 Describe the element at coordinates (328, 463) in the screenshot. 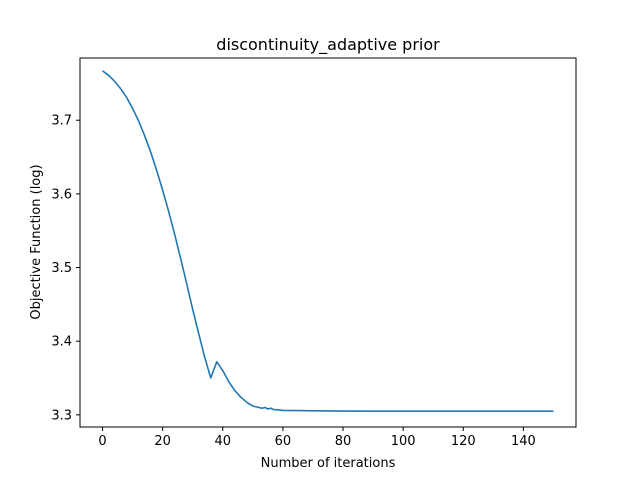

I see `x-axis-label: Number of iterations` at that location.